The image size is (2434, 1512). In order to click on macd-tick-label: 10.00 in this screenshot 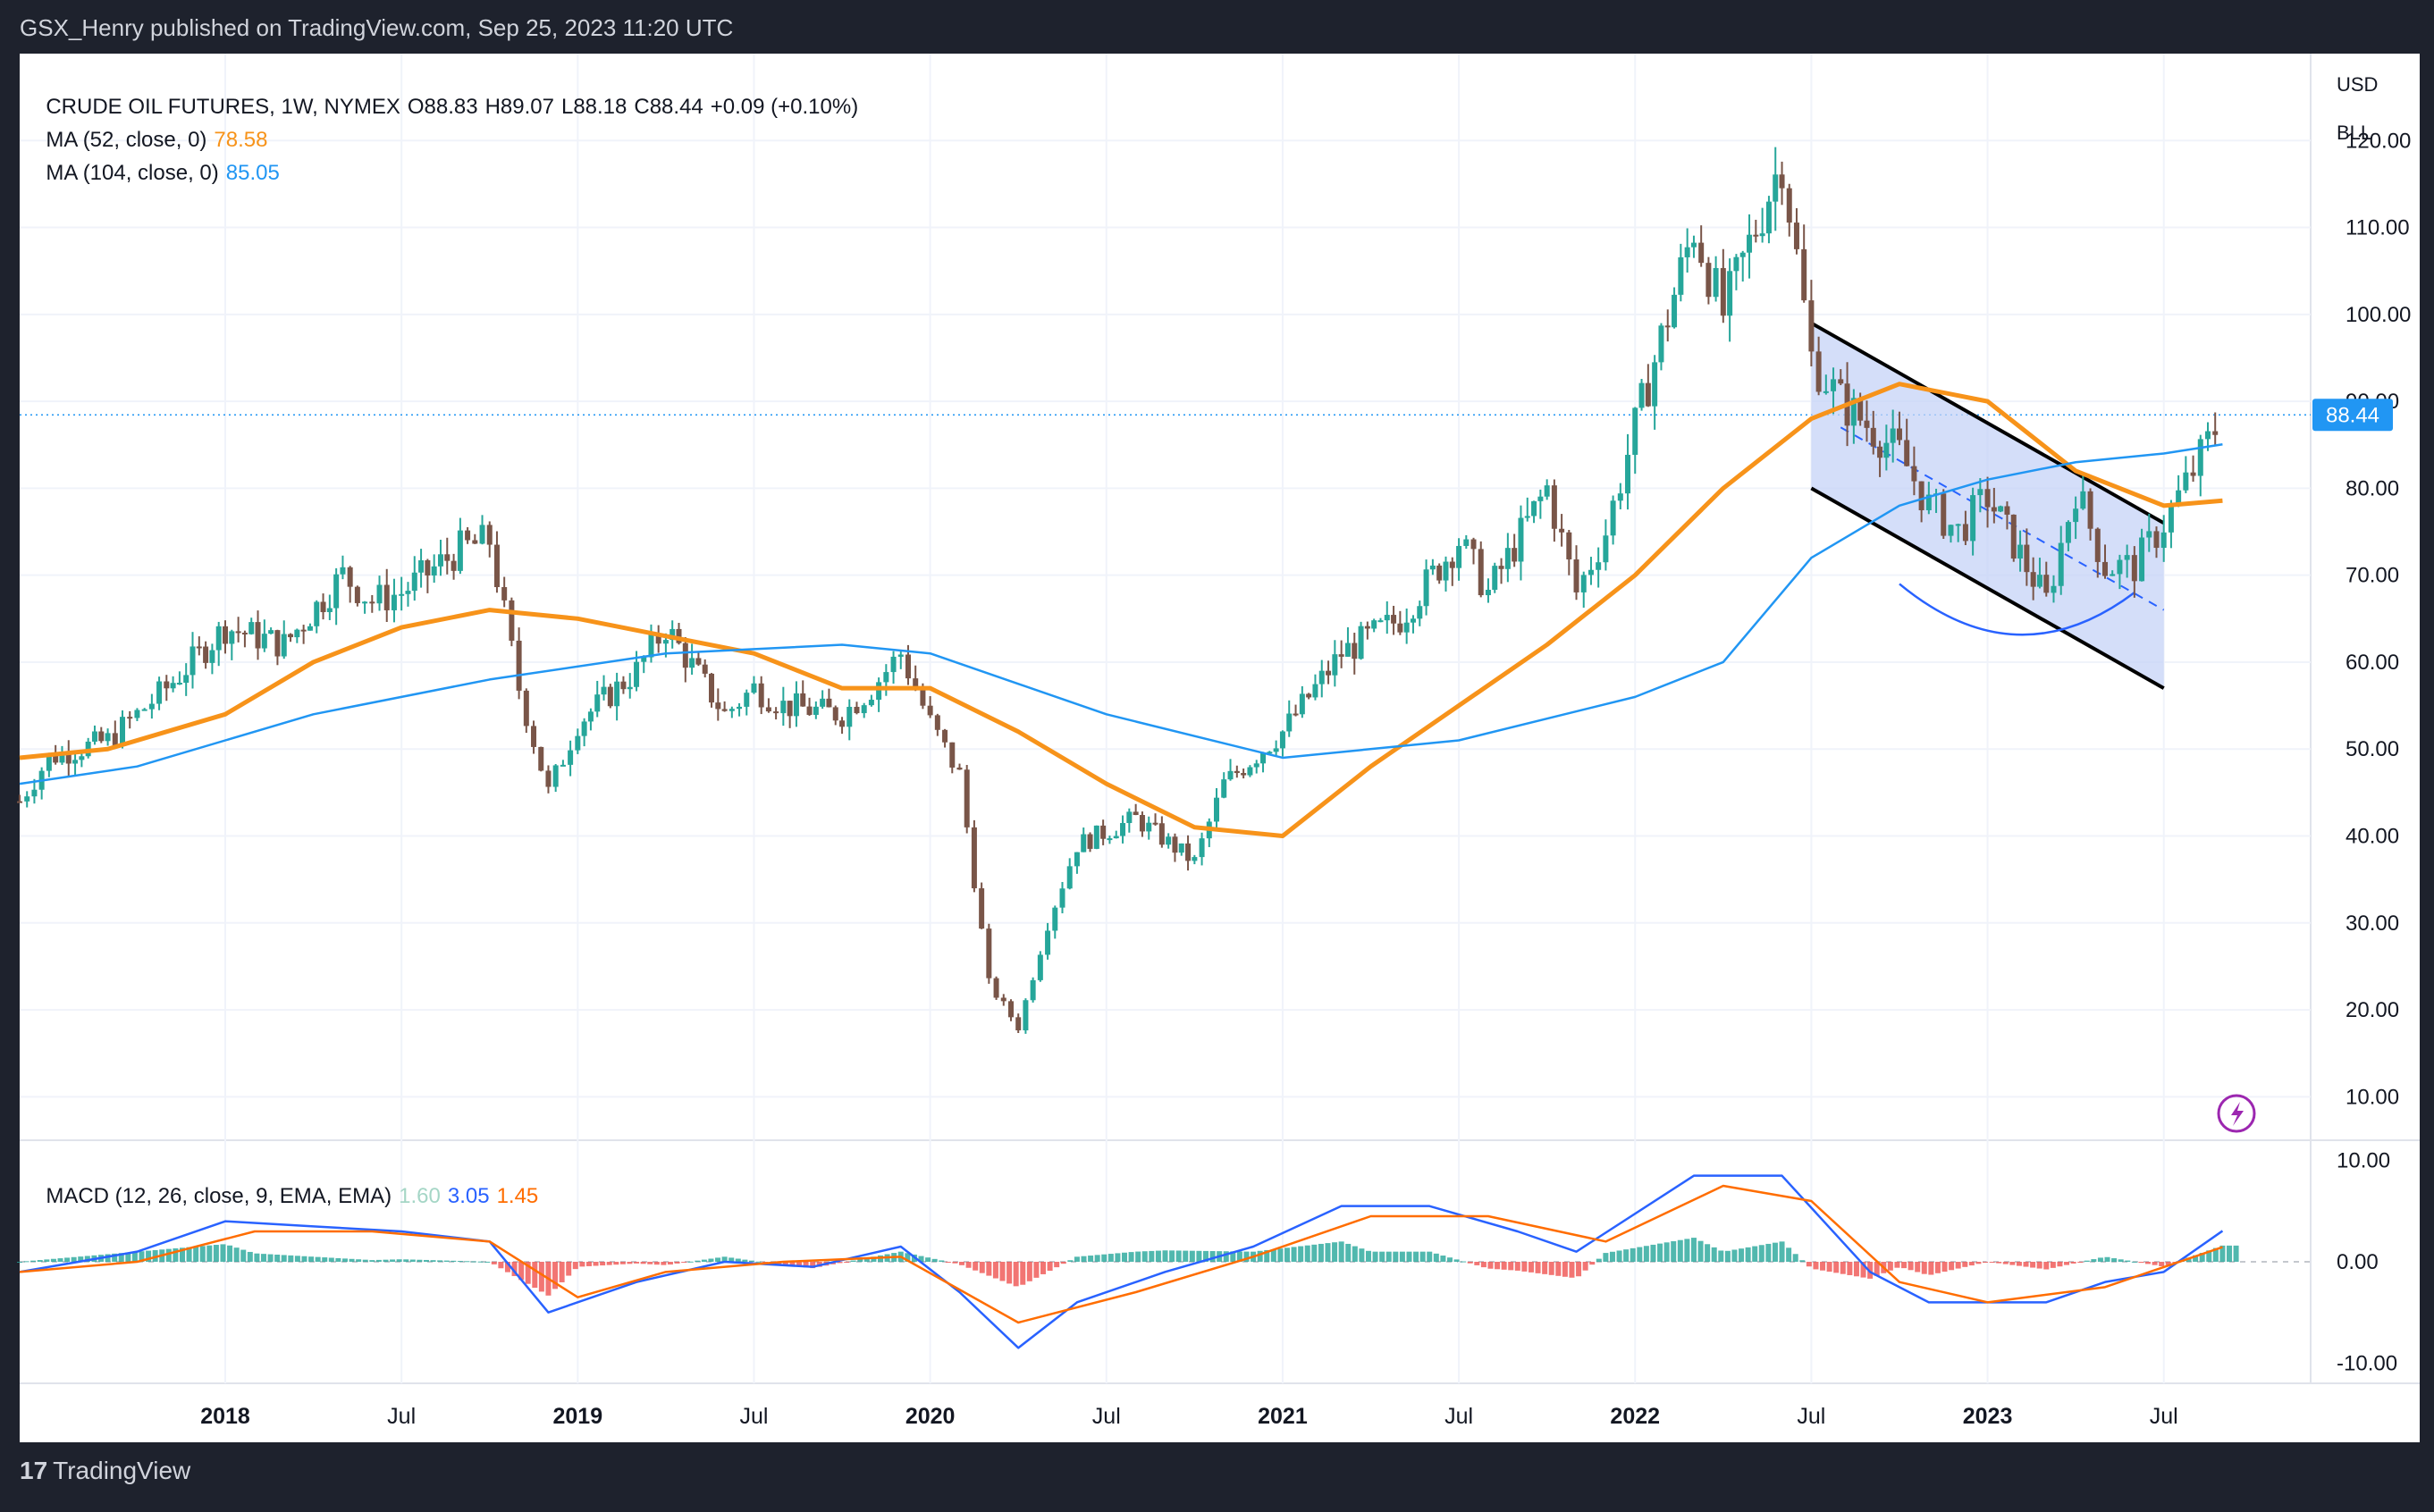, I will do `click(2363, 1161)`.